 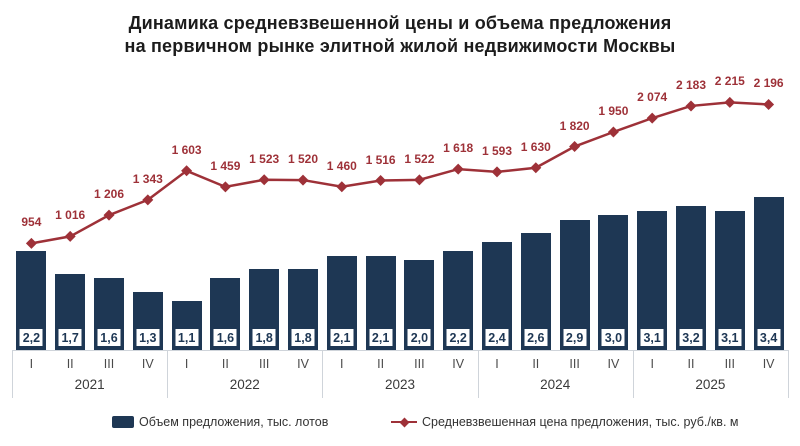 What do you see at coordinates (123, 422) in the screenshot?
I see `bar-series-swatch-icon` at bounding box center [123, 422].